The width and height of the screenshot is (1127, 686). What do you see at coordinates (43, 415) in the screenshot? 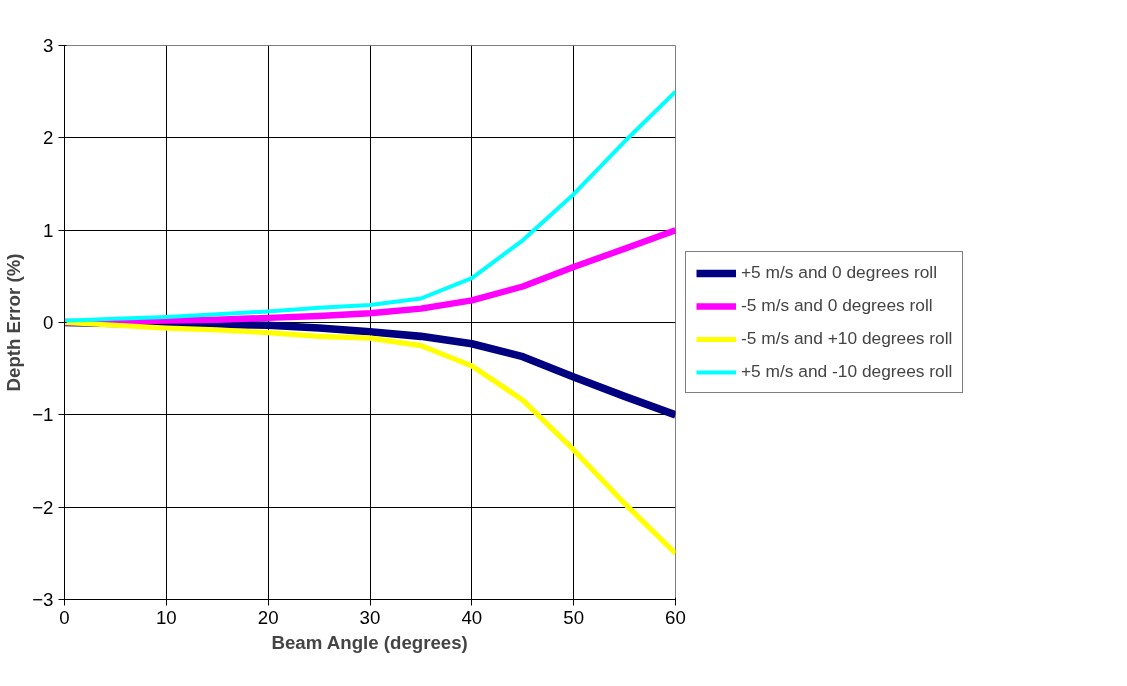
I see `y-tick-label: −1` at bounding box center [43, 415].